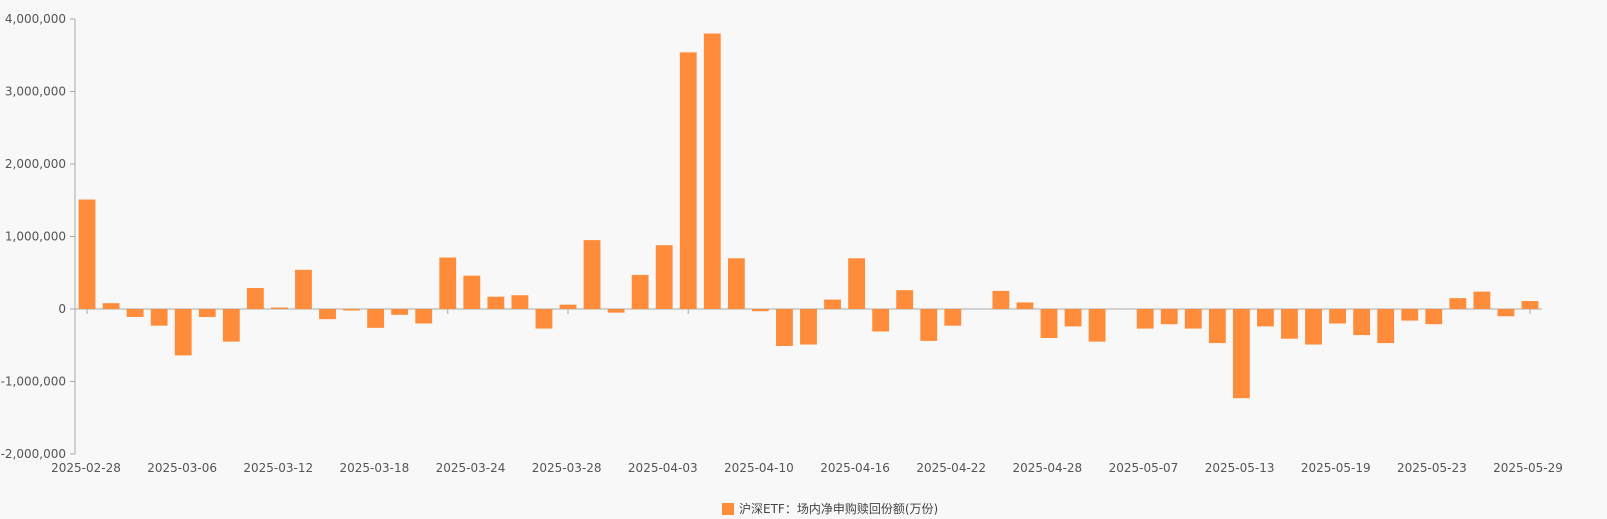 Image resolution: width=1607 pixels, height=519 pixels. Describe the element at coordinates (35, 164) in the screenshot. I see `y-tick-label: 2,000,000` at that location.